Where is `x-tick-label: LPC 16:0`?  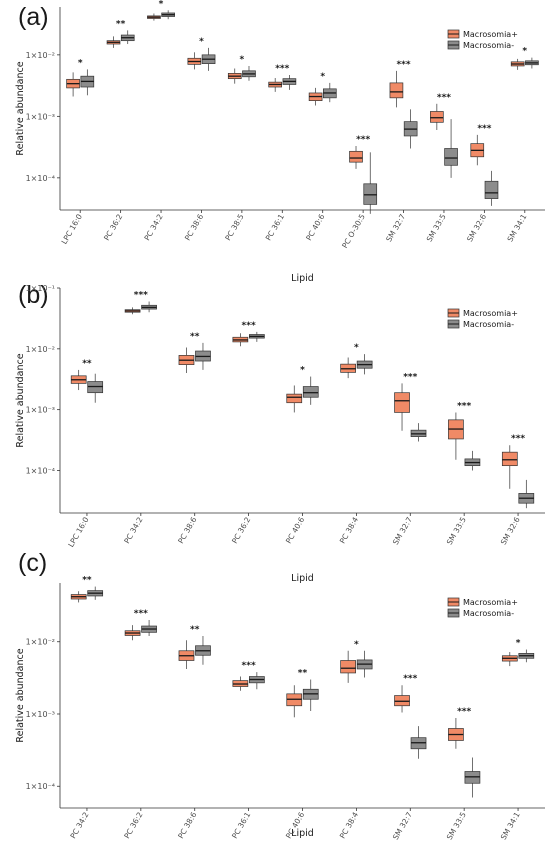
x-tick-label: LPC 16:0 is located at coordinates (78, 531).